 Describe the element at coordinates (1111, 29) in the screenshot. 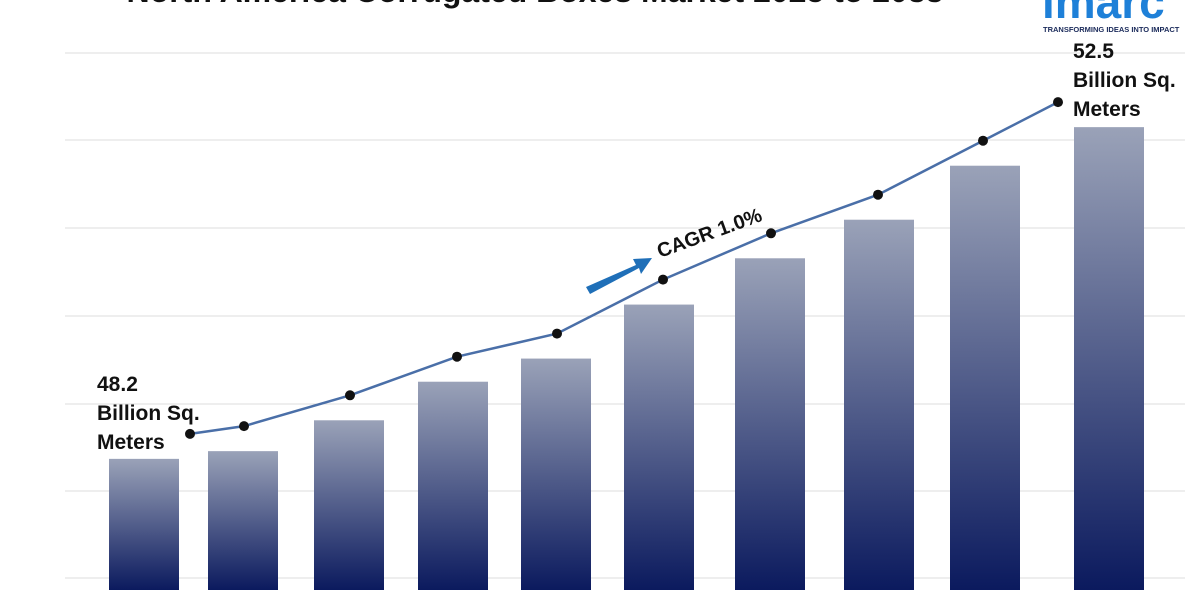

I see `brand-tagline: TRANSFORMING IDEAS INTO IMPACT` at that location.